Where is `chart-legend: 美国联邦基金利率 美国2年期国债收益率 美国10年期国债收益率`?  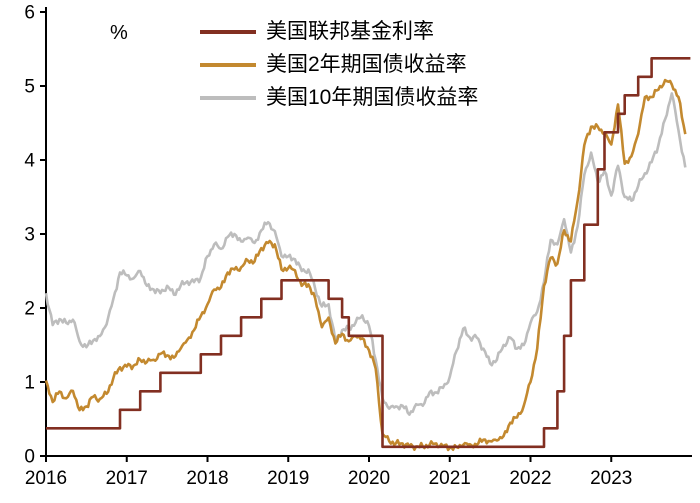 chart-legend: 美国联邦基金利率 美国2年期国债收益率 美国10年期国债收益率 is located at coordinates (339, 65).